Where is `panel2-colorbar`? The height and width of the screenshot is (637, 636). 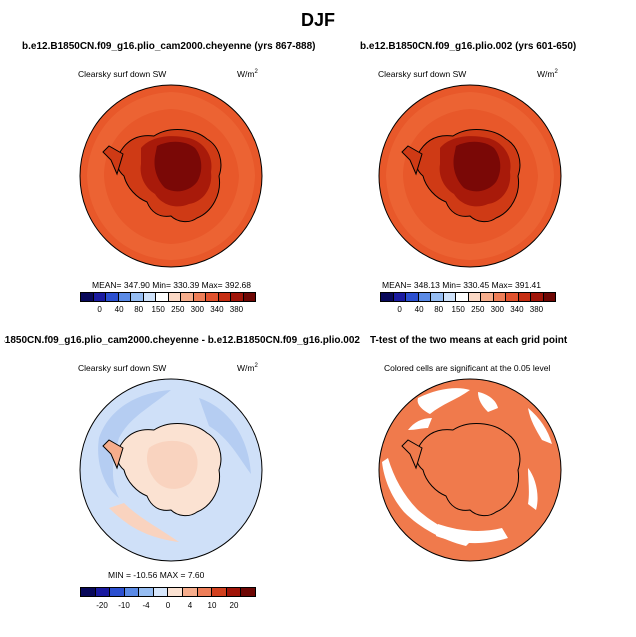
panel2-colorbar is located at coordinates (468, 297).